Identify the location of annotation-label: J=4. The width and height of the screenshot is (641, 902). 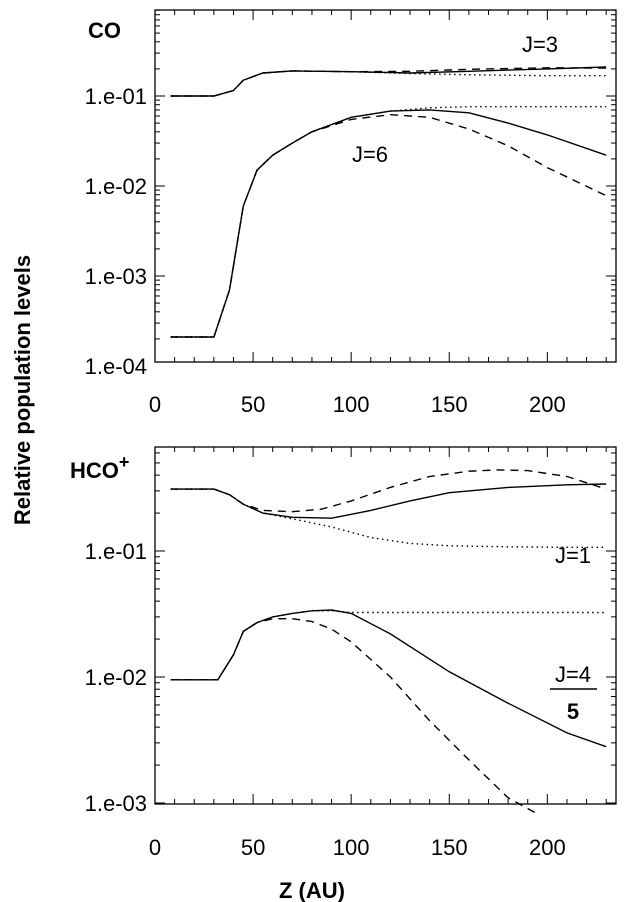
(573, 674).